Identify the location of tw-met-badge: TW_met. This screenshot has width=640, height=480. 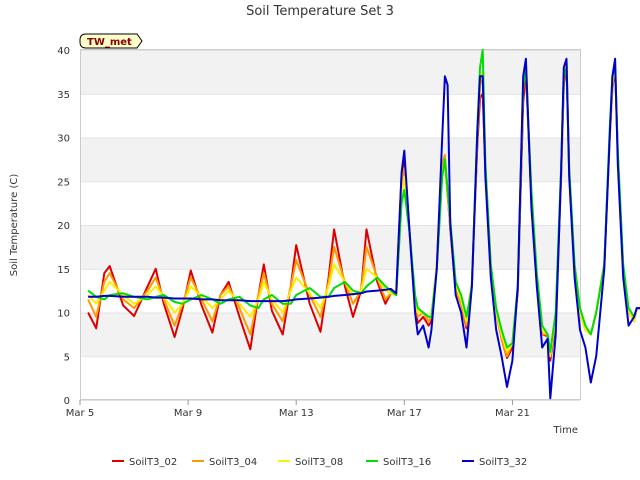
(111, 41).